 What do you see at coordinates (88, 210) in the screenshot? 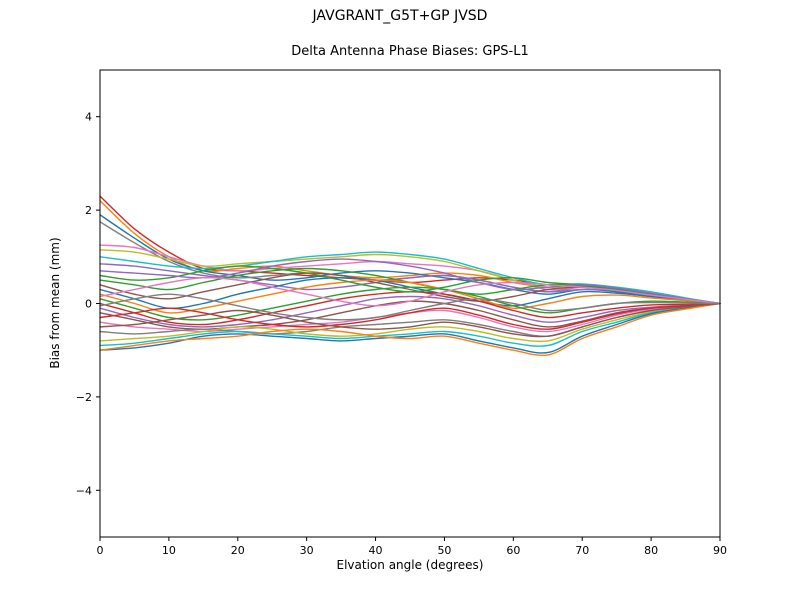
I see `y-tick-label: 2` at bounding box center [88, 210].